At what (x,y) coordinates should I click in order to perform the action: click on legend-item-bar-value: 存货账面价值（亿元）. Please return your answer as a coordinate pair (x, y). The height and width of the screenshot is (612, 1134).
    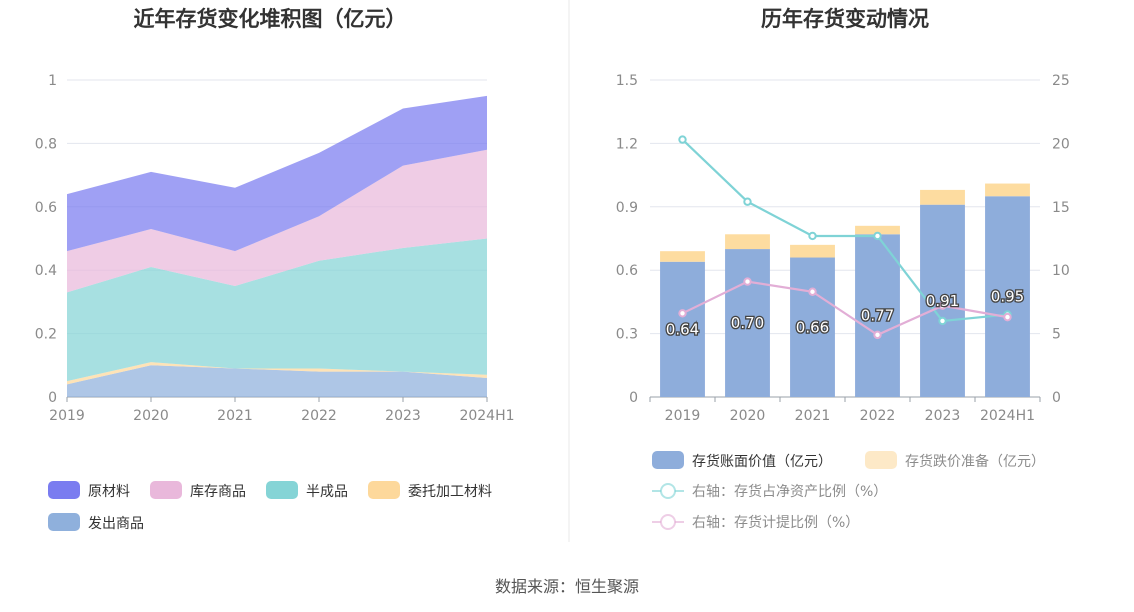
    Looking at the image, I should click on (742, 460).